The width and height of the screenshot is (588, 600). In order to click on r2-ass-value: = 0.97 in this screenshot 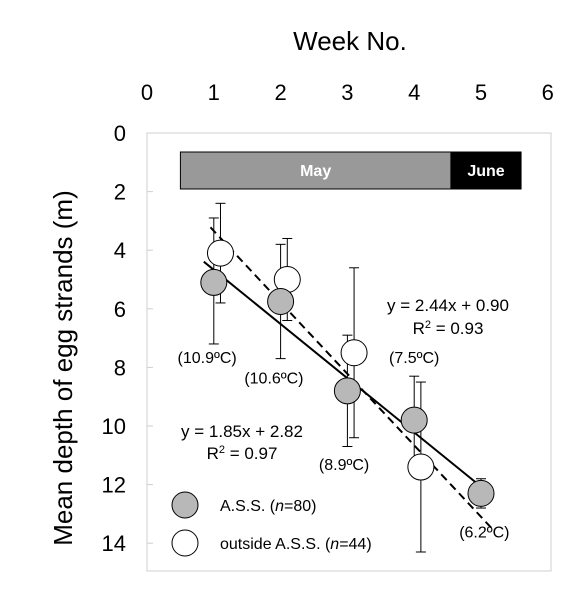, I will do `click(251, 453)`.